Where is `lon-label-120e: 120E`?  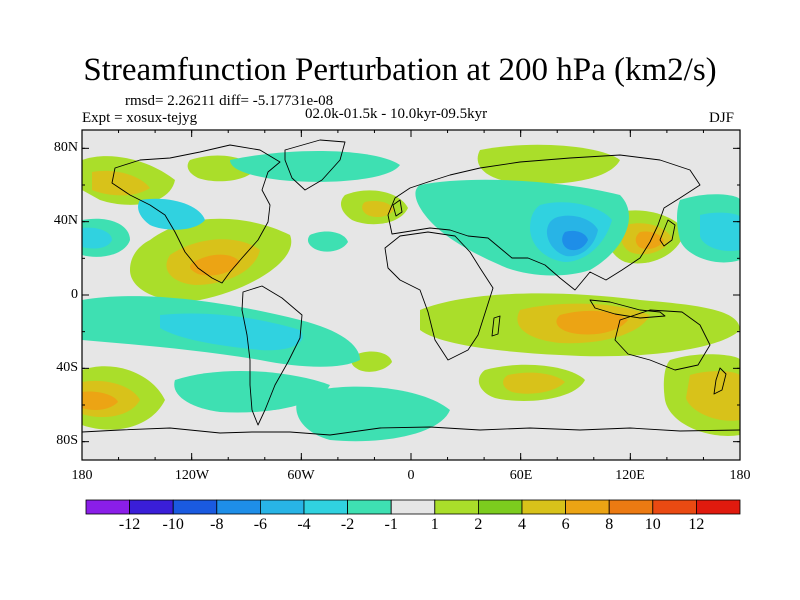
lon-label-120e: 120E is located at coordinates (630, 475).